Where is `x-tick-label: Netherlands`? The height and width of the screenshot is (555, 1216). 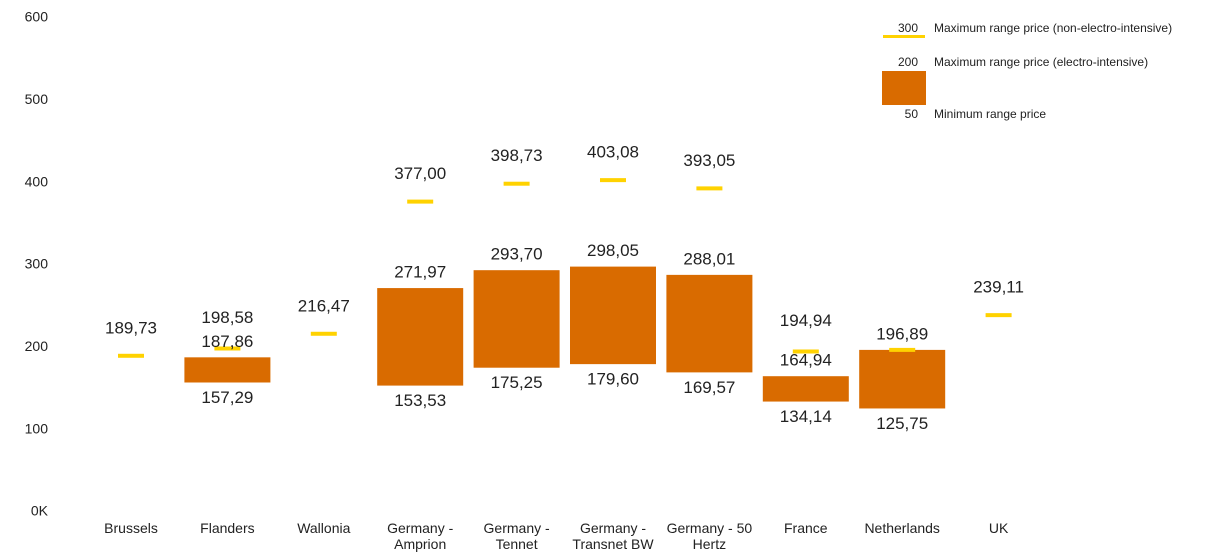
x-tick-label: Netherlands is located at coordinates (902, 528).